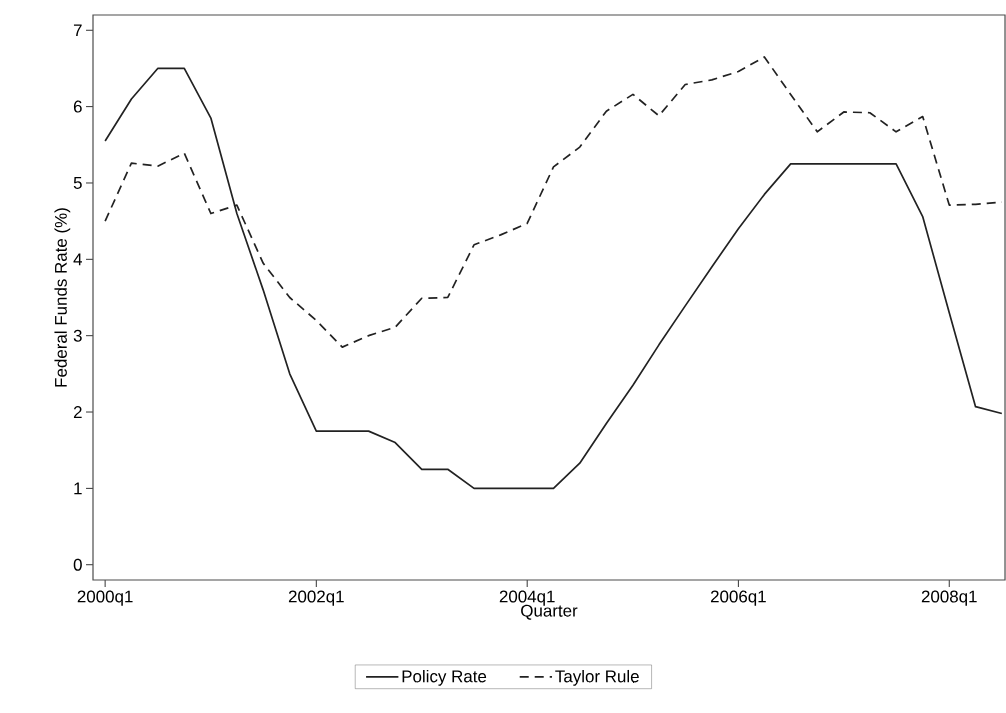  Describe the element at coordinates (316, 598) in the screenshot. I see `x-tick-label: 2002q1` at that location.